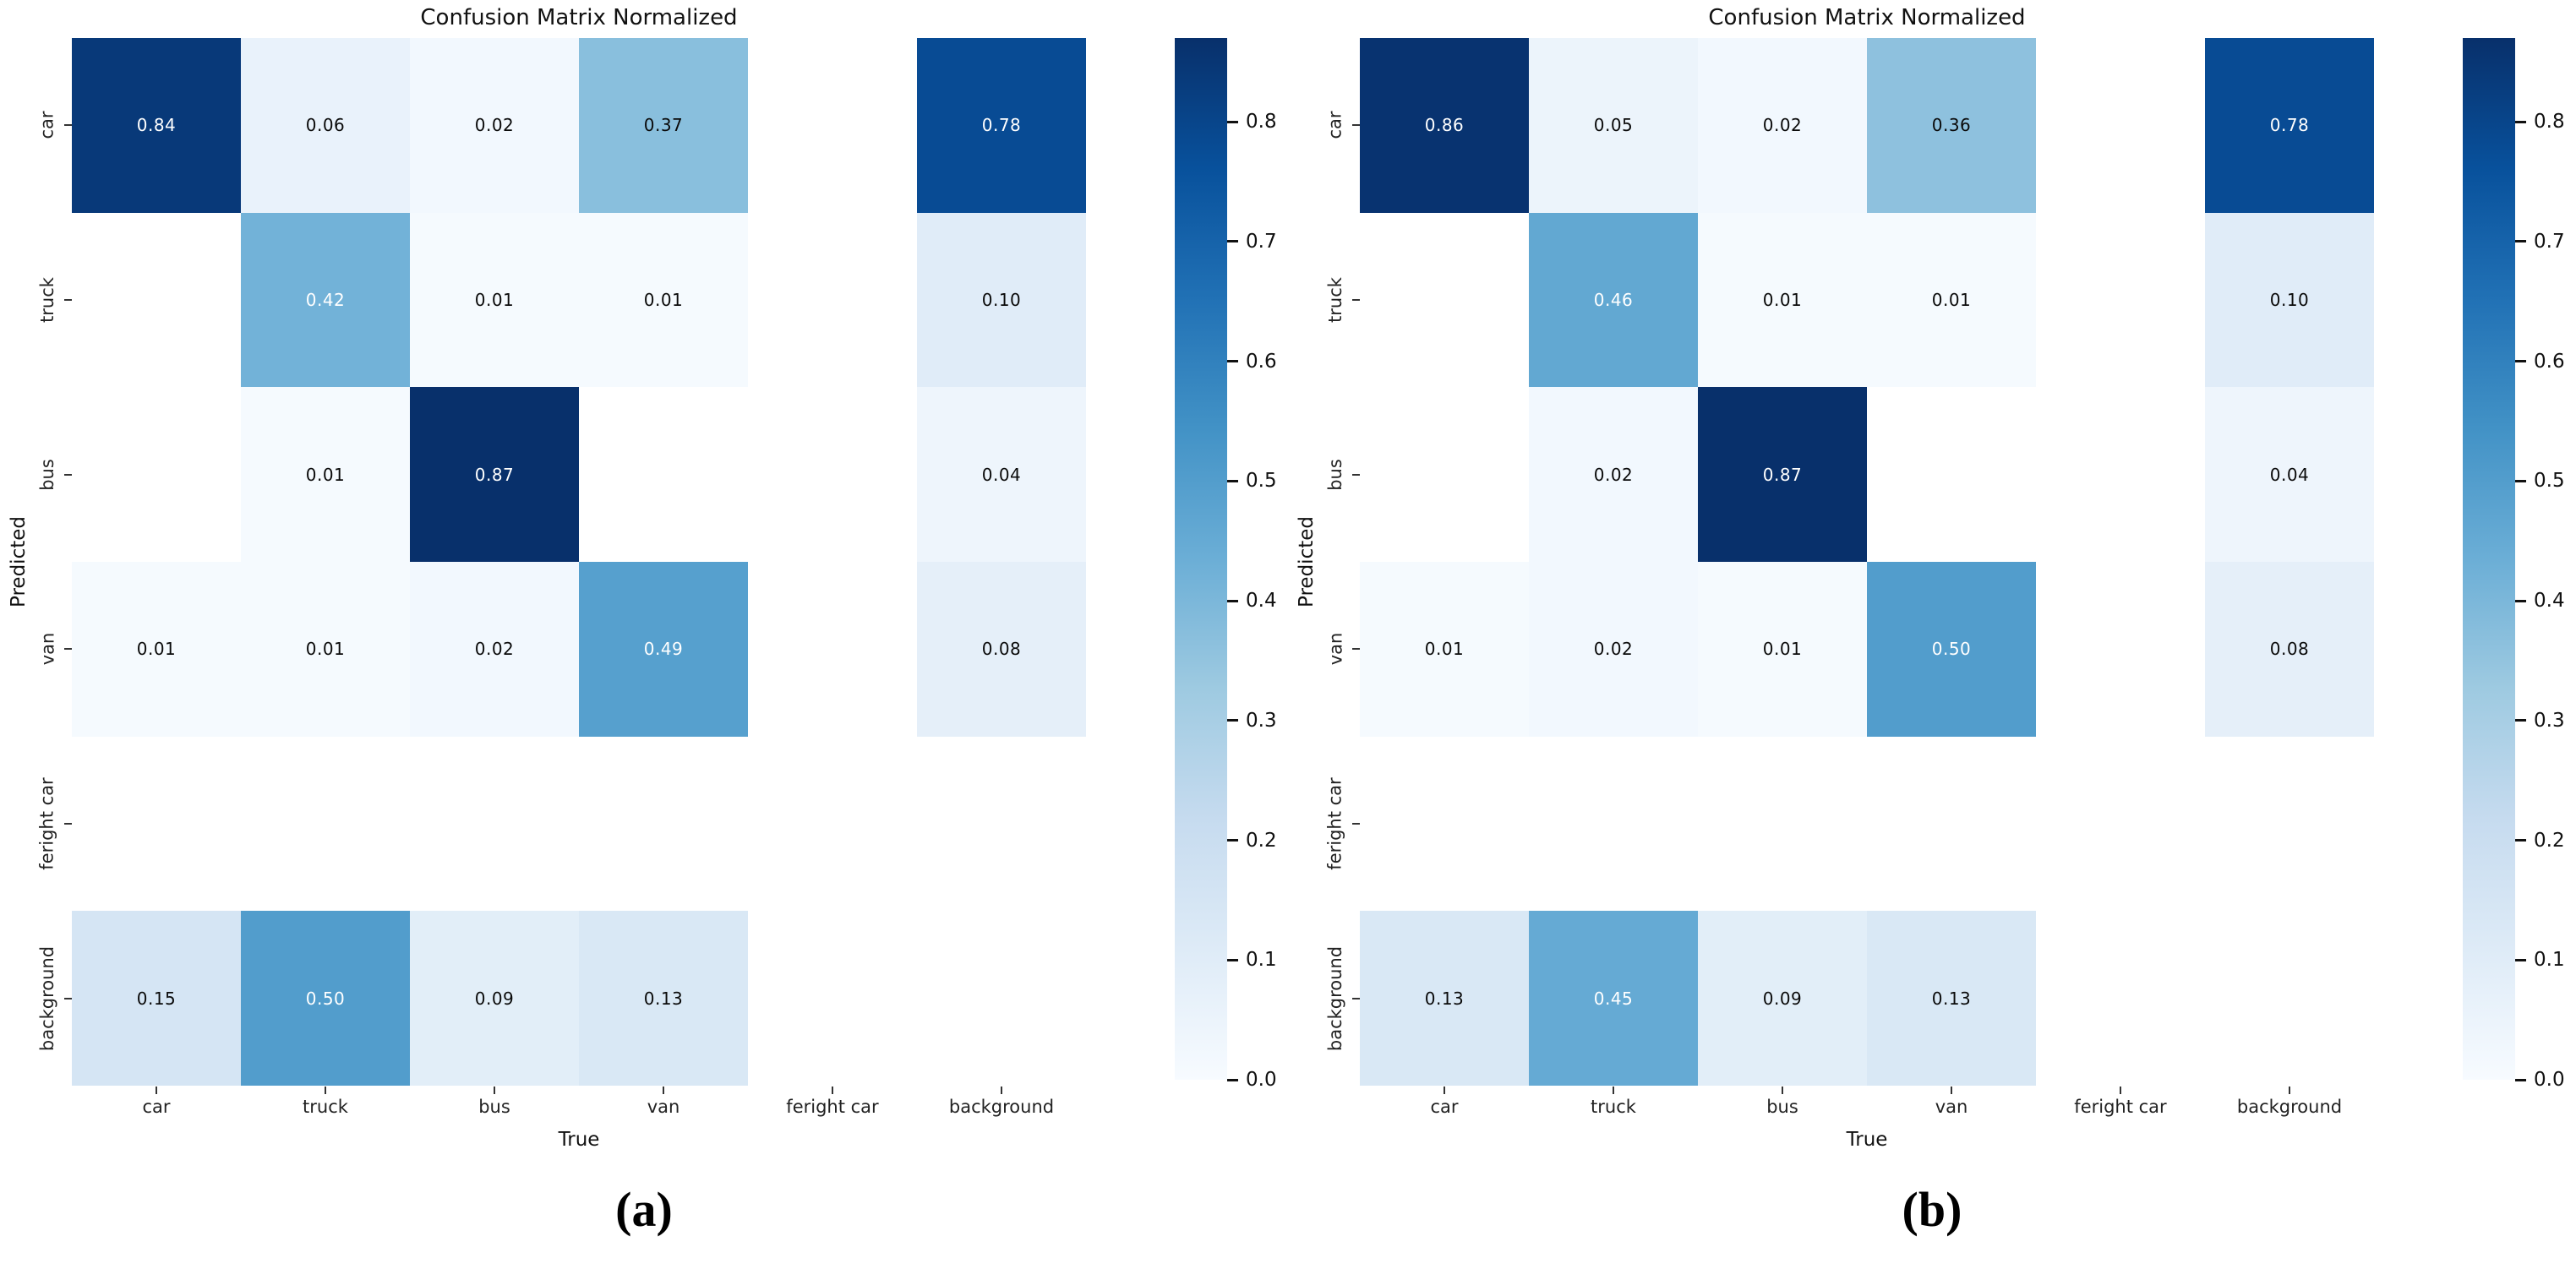 This screenshot has height=1269, width=2576. Describe the element at coordinates (1001, 300) in the screenshot. I see `heatmap-cell: 0.10` at that location.